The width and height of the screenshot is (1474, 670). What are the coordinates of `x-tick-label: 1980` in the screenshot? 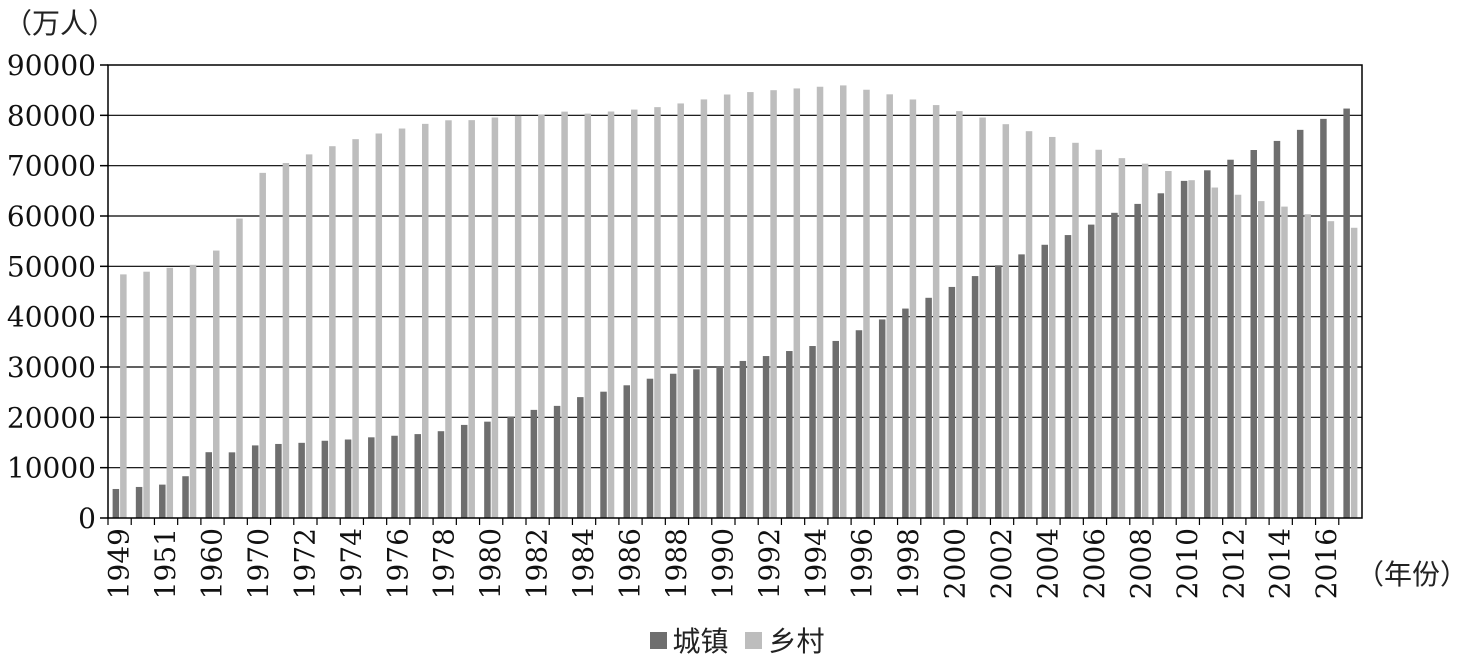 It's located at (490, 563).